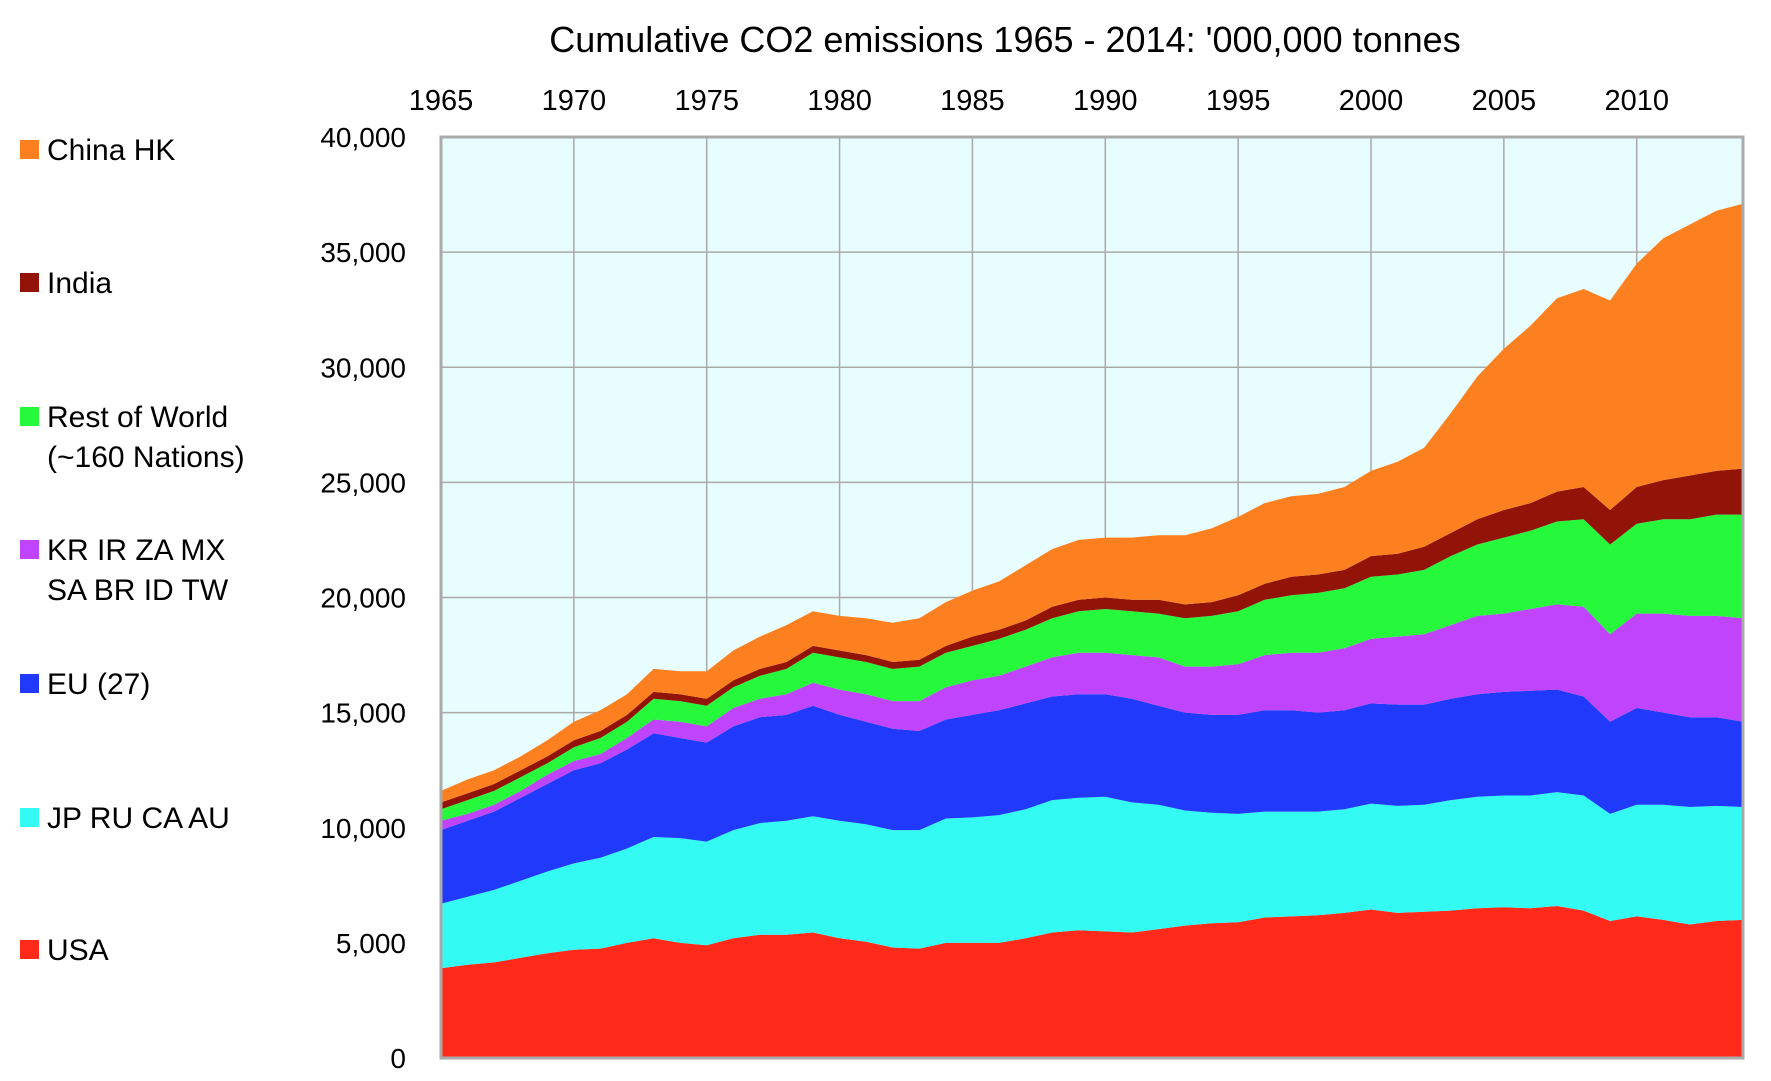 Image resolution: width=1771 pixels, height=1081 pixels. Describe the element at coordinates (1371, 101) in the screenshot. I see `x-tick-label: 2000` at that location.